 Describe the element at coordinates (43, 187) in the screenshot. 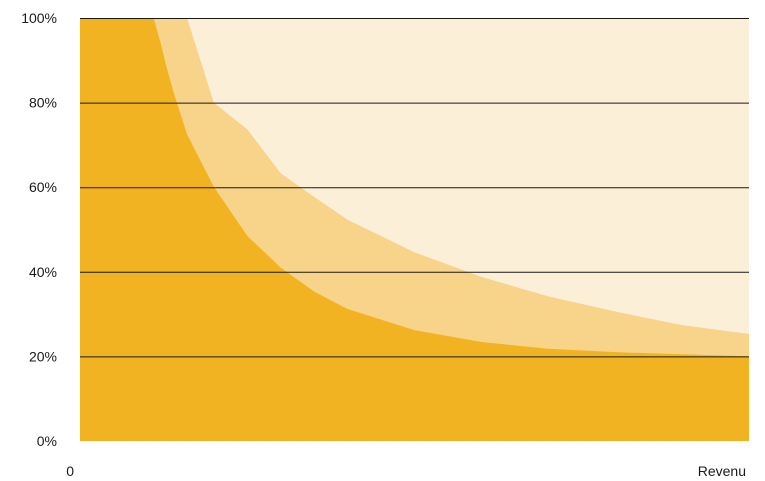

I see `y-tick-label: 60%` at that location.